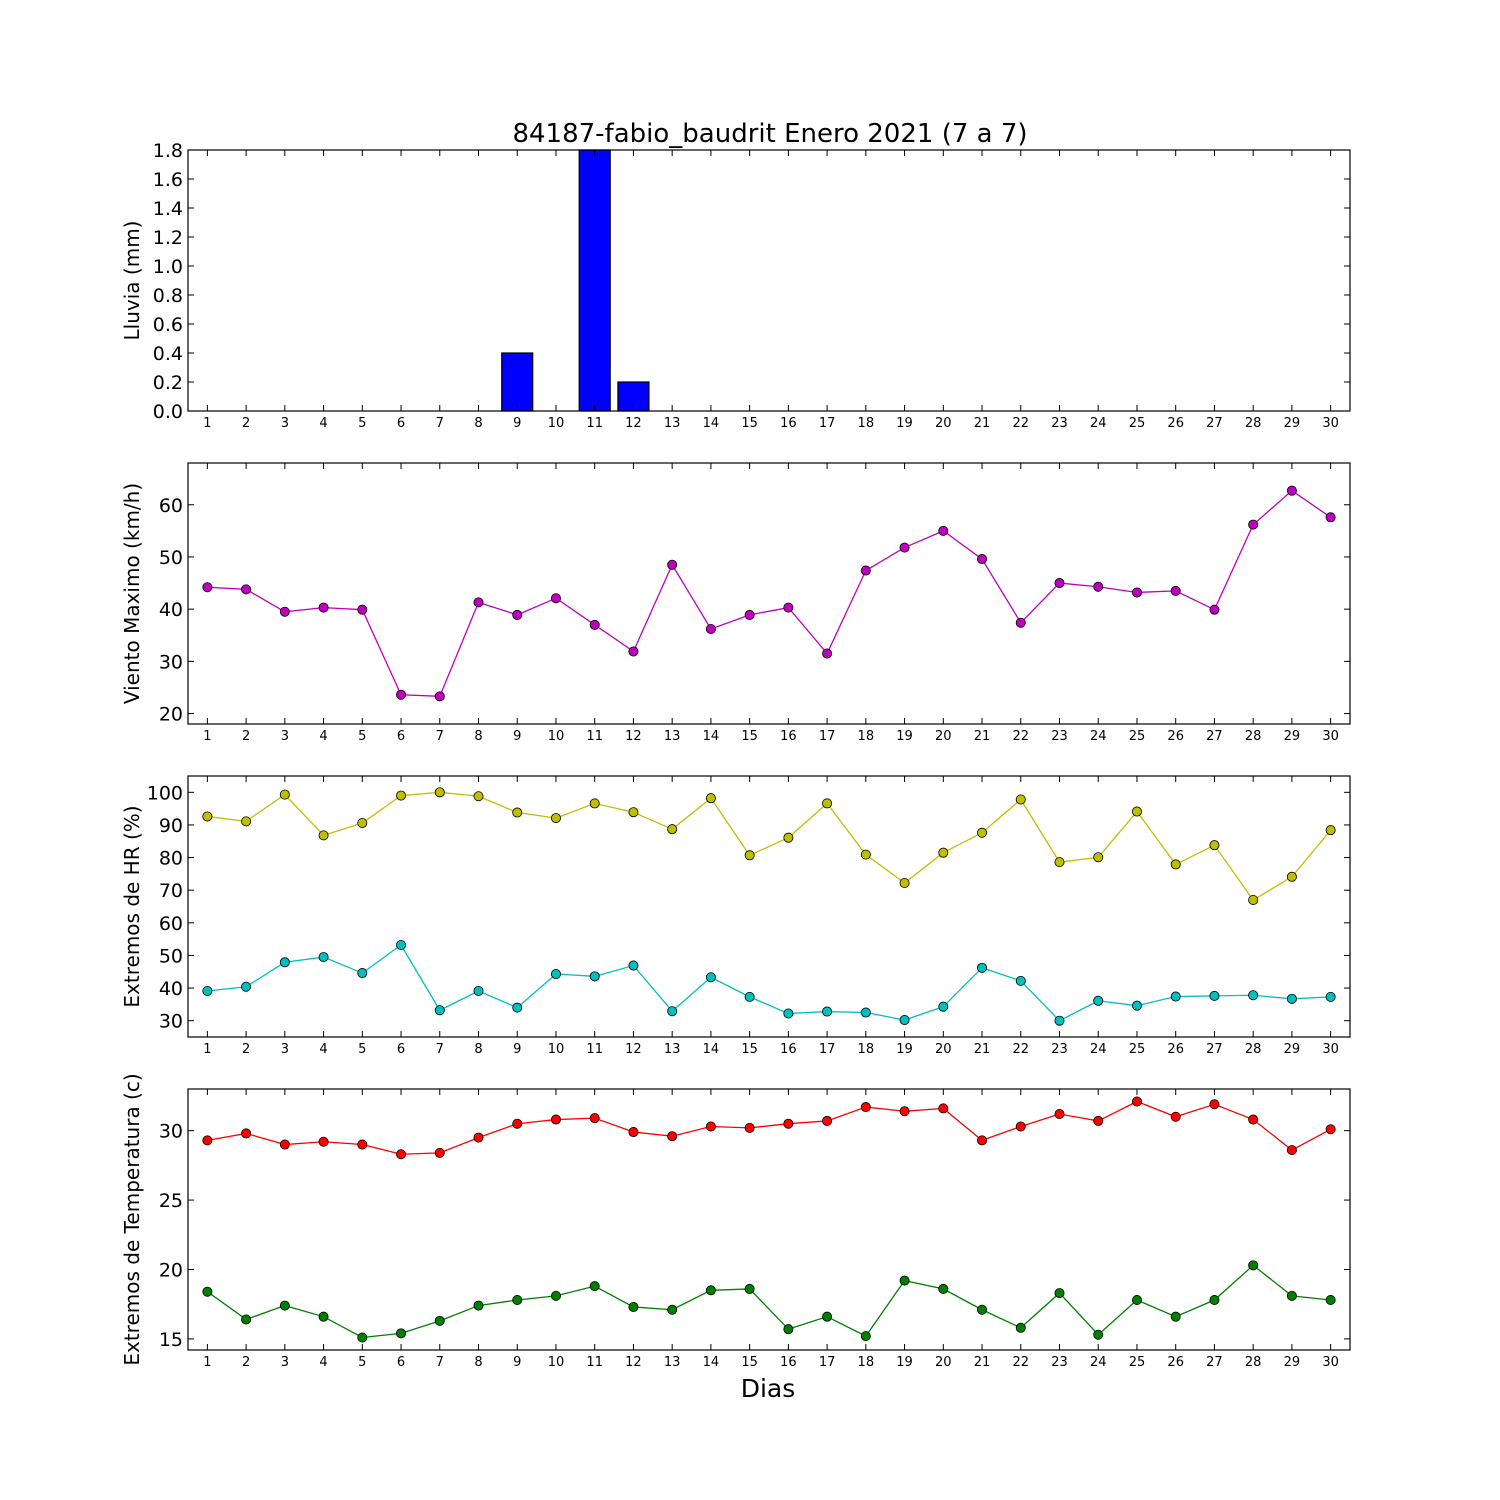 The width and height of the screenshot is (1500, 1500). I want to click on x-tick-label: 27, so click(1214, 1049).